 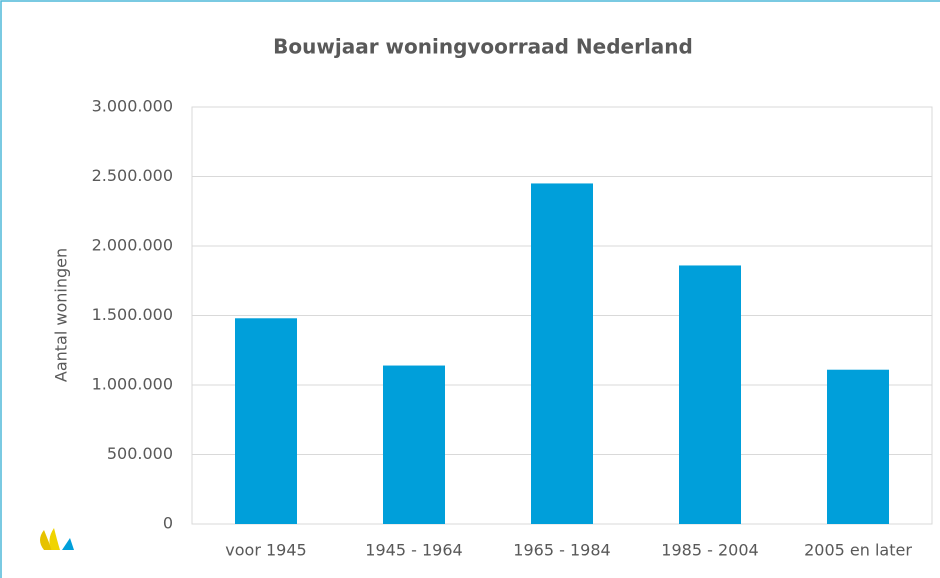 What do you see at coordinates (709, 550) in the screenshot?
I see `x-tick-label: 1985 - 2004` at bounding box center [709, 550].